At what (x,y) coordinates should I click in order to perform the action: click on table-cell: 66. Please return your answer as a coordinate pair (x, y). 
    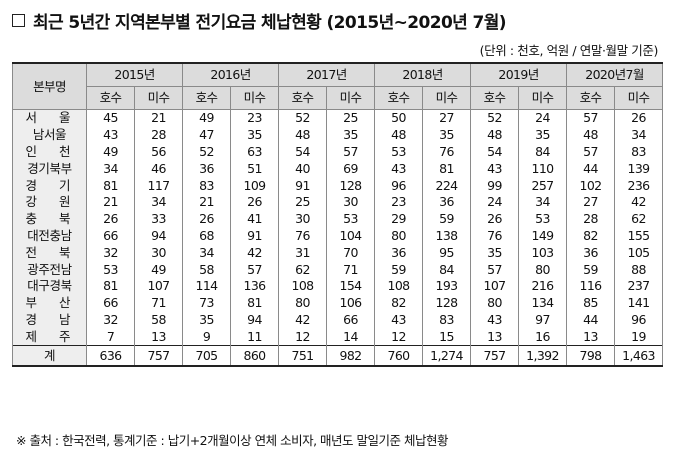
    Looking at the image, I should click on (110, 236).